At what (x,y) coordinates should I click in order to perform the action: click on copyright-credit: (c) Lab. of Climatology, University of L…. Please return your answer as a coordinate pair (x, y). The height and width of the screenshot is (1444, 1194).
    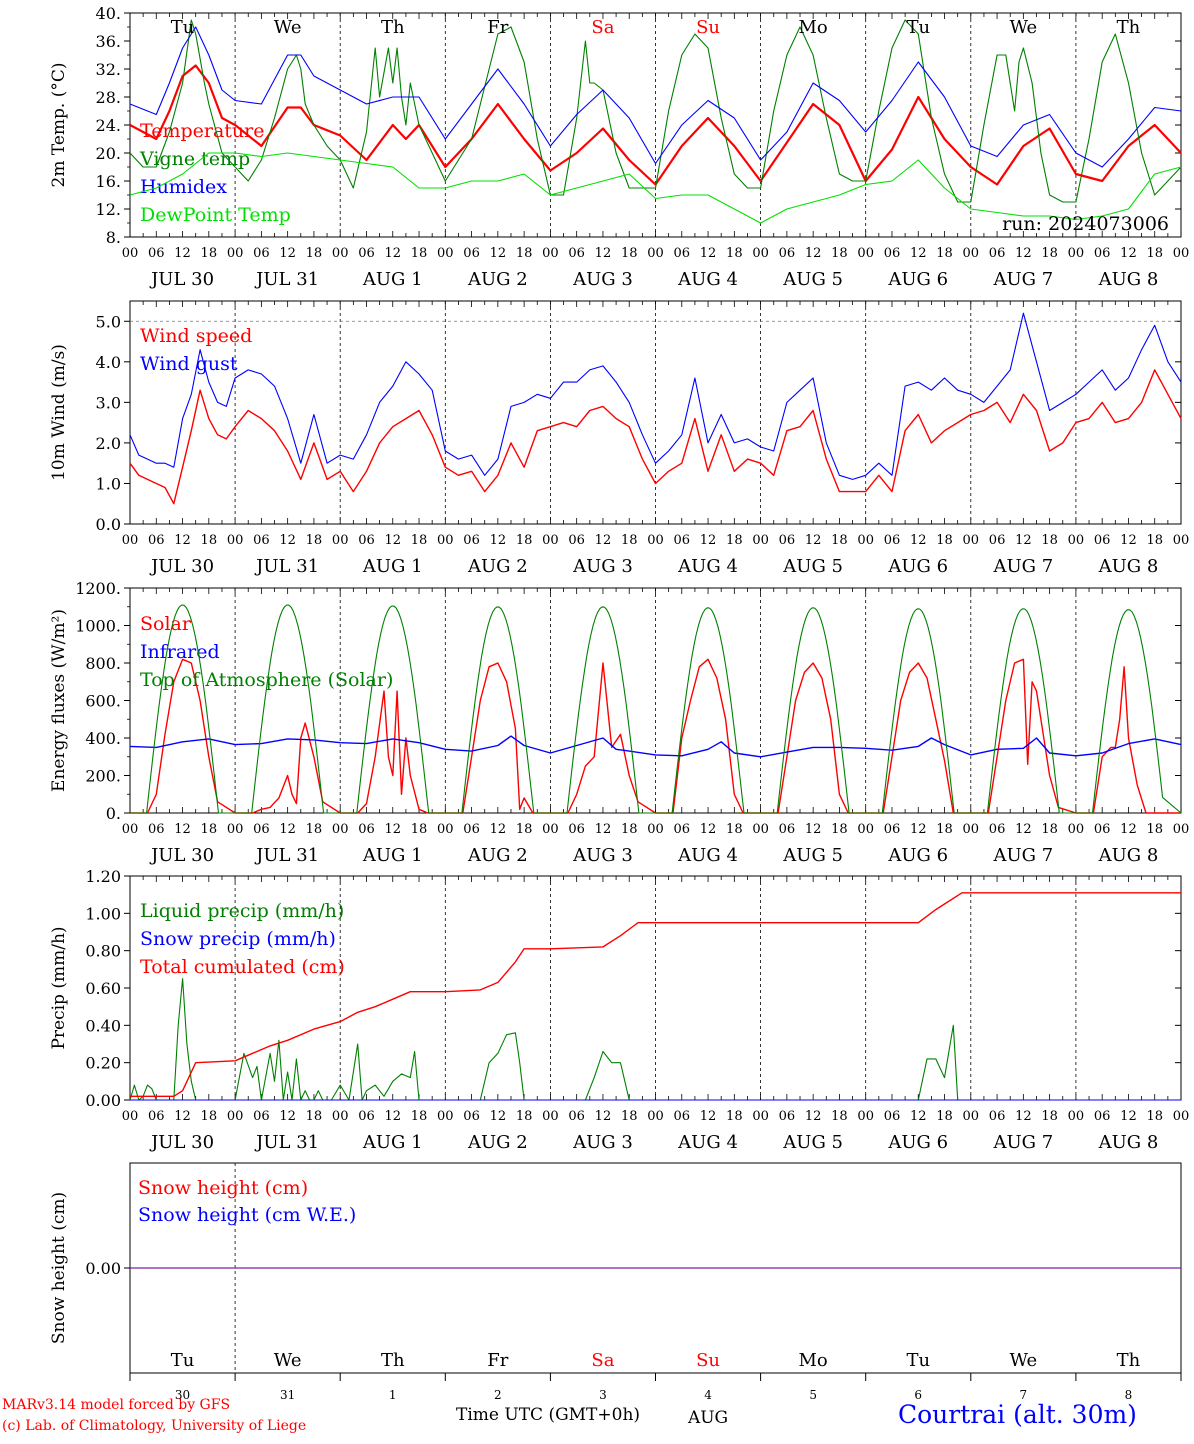
    Looking at the image, I should click on (154, 1426).